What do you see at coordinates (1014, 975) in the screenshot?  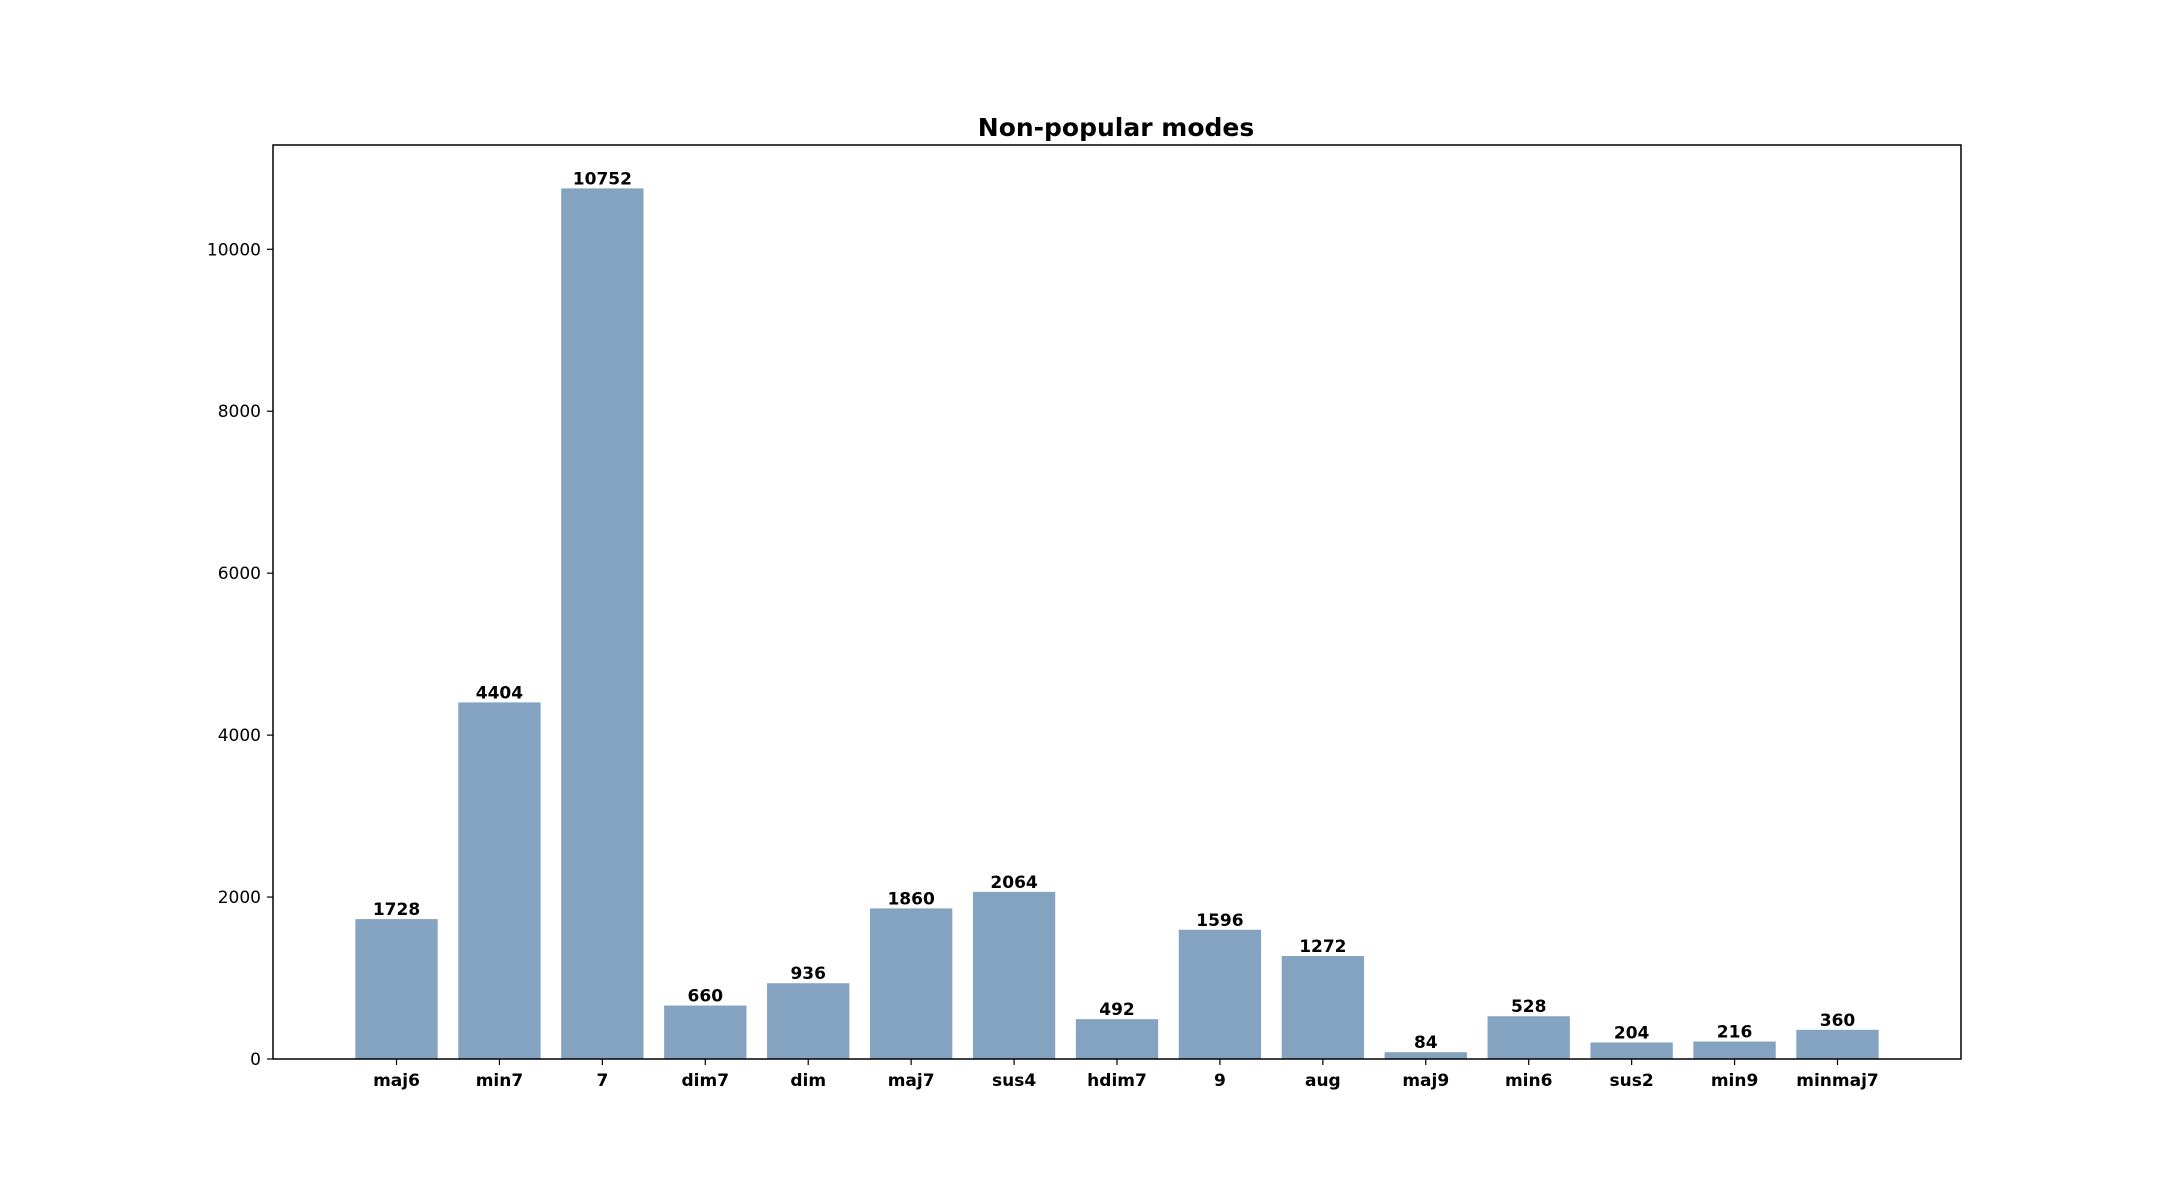 I see `bar-sus4` at bounding box center [1014, 975].